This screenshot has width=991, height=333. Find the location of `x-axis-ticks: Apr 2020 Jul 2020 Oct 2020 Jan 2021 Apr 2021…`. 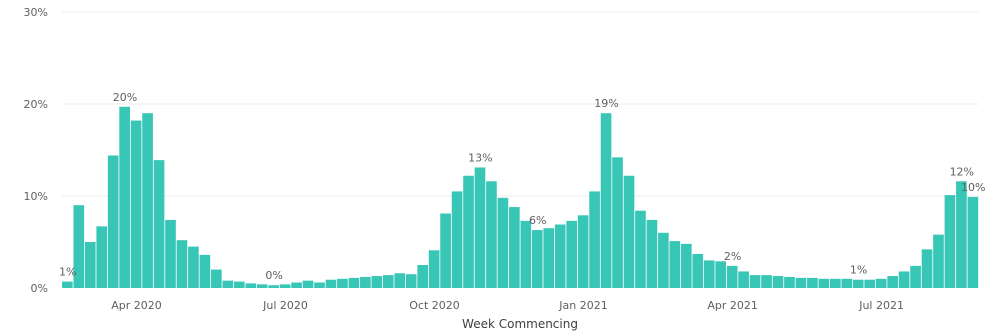

x-axis-ticks: Apr 2020 Jul 2020 Oct 2020 Jan 2021 Apr 2021… is located at coordinates (507, 305).